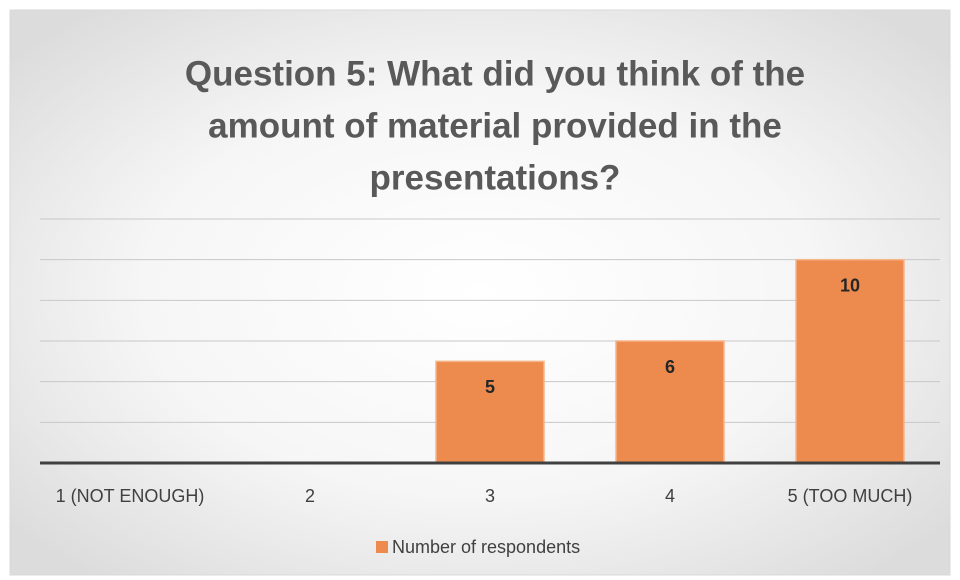 The width and height of the screenshot is (960, 580). Describe the element at coordinates (670, 367) in the screenshot. I see `data-label: 6` at that location.